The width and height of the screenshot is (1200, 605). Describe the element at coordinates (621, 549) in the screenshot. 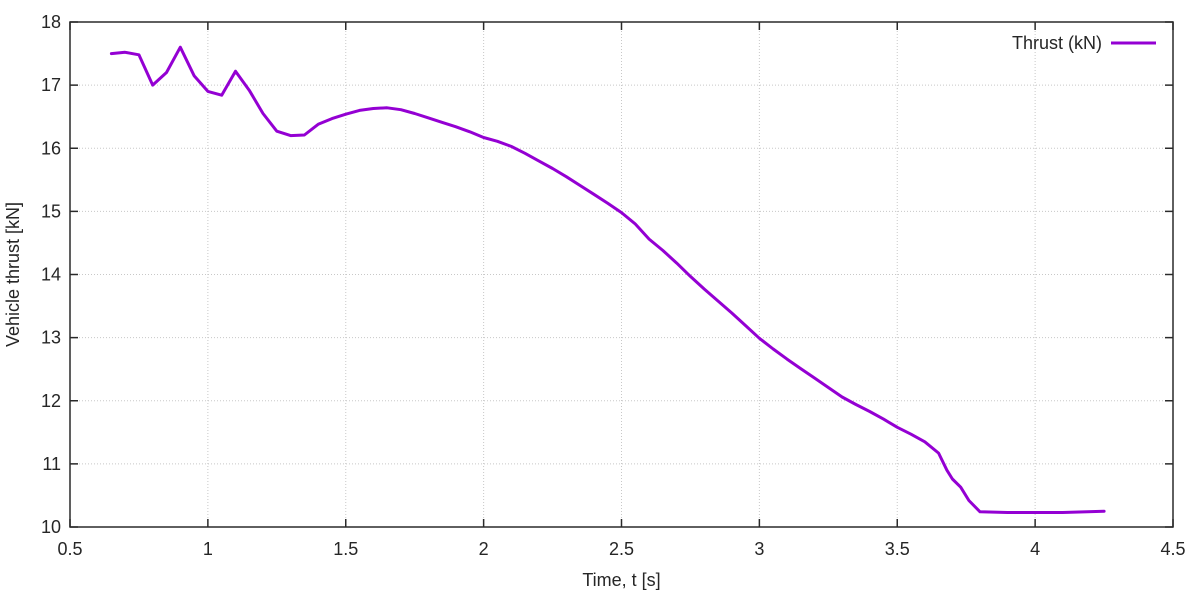

I see `x-tick-label: 2.5` at that location.